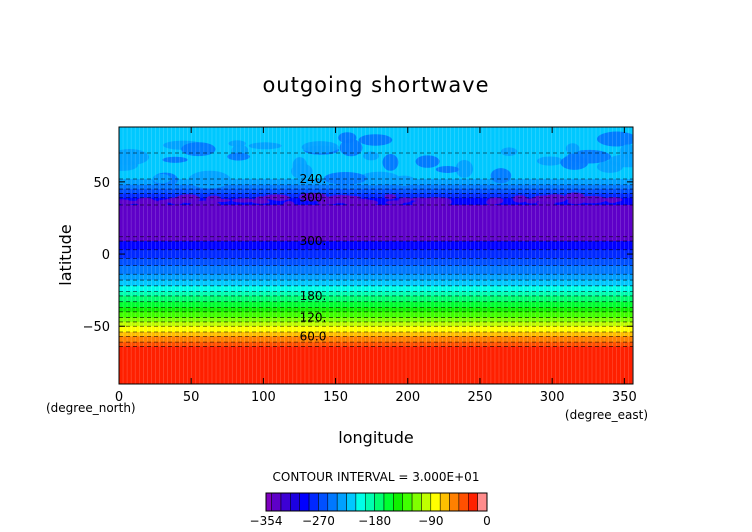 The image size is (752, 532). I want to click on contour-label: 300., so click(313, 198).